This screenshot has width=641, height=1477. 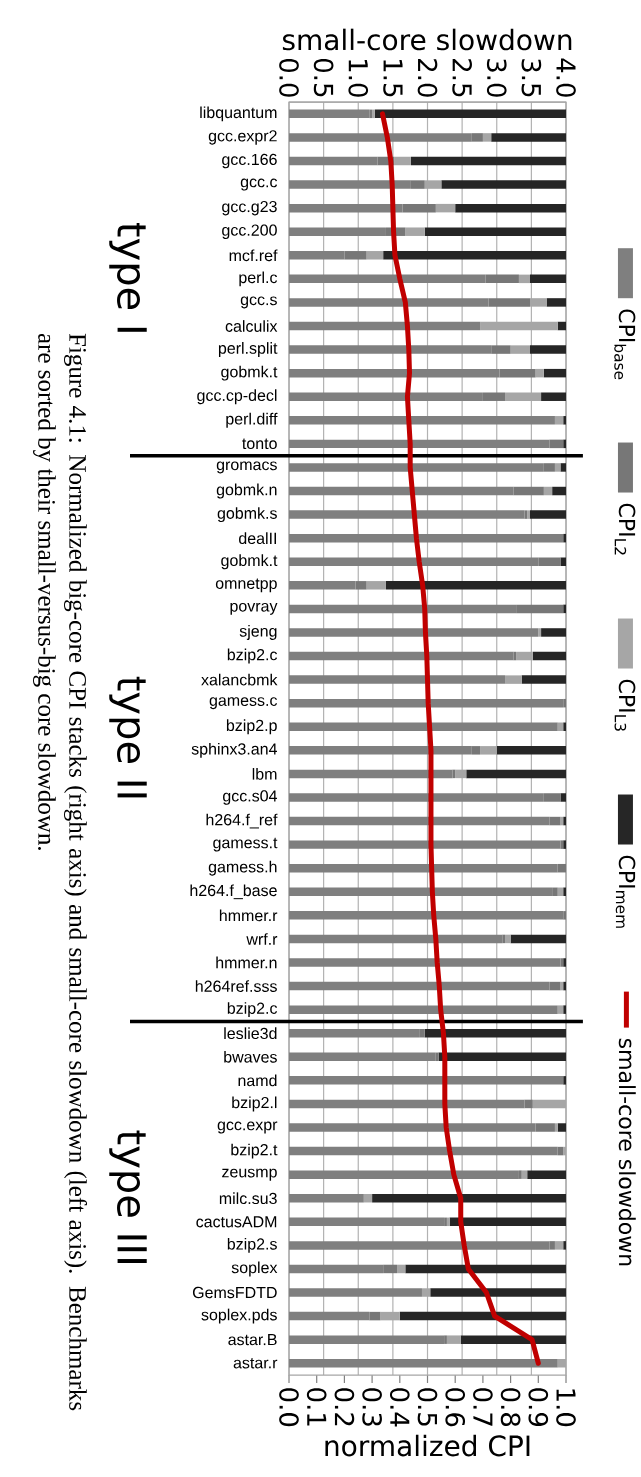 What do you see at coordinates (462, 78) in the screenshot?
I see `x2-tick-label: 2.5` at bounding box center [462, 78].